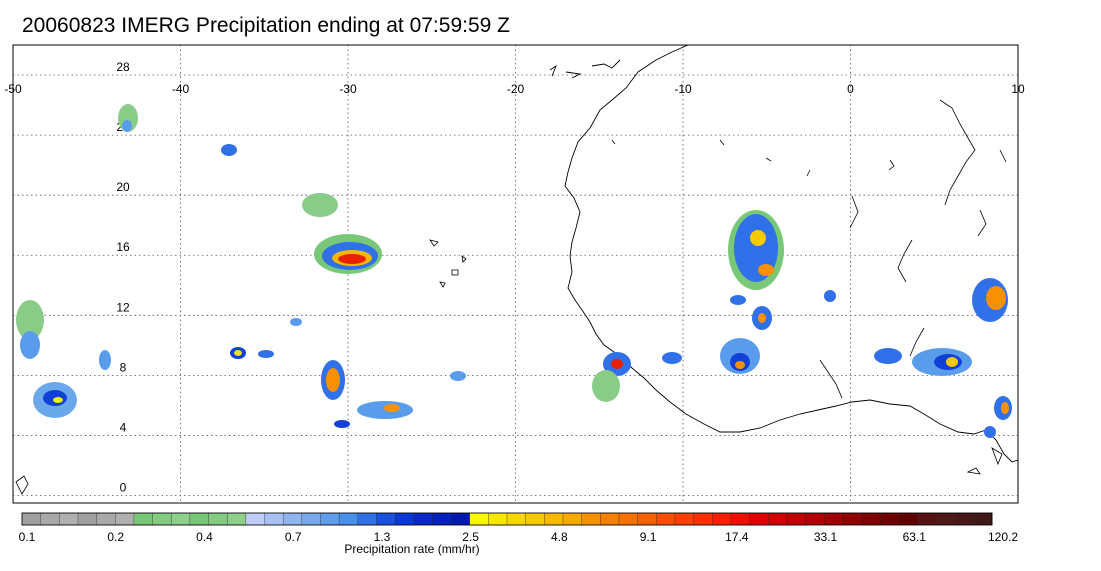 Image resolution: width=1101 pixels, height=571 pixels. I want to click on colorbar-tick-label: 1.3, so click(382, 537).